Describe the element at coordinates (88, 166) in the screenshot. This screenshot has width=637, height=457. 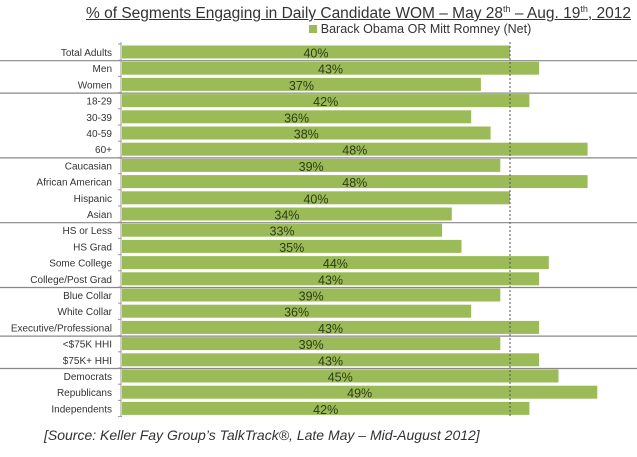
I see `category-label: Caucasian` at that location.